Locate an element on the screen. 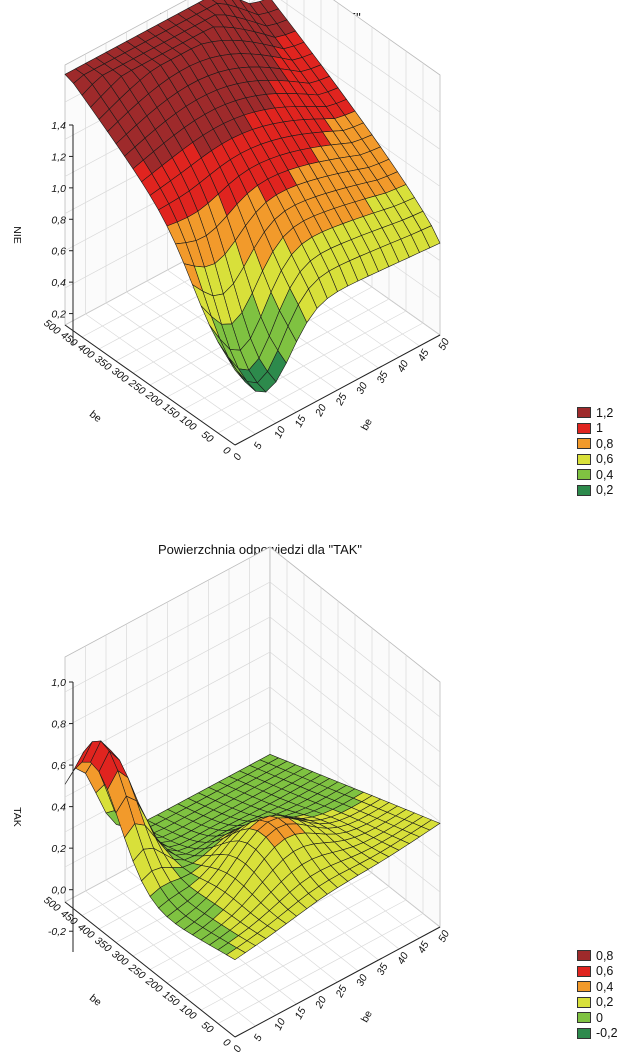  legend-label: 1 is located at coordinates (599, 428).